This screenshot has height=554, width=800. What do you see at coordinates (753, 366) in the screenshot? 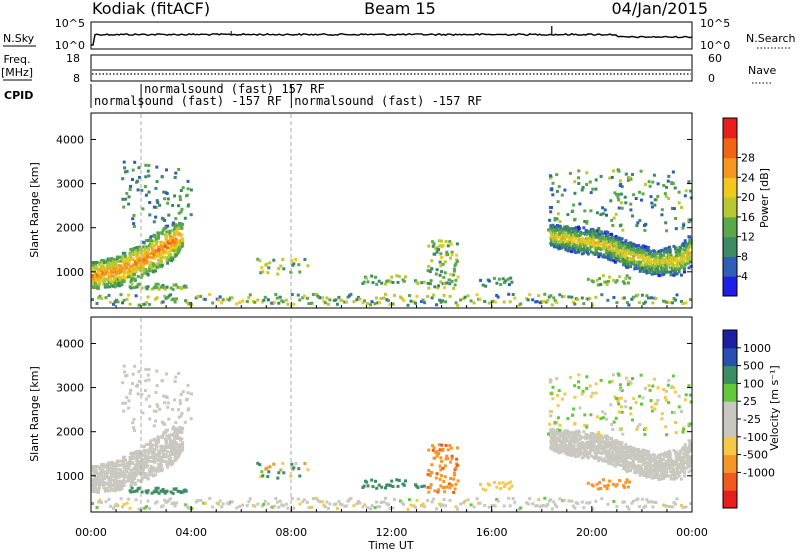
I see `velocity-colorbar-tick: 500` at bounding box center [753, 366].